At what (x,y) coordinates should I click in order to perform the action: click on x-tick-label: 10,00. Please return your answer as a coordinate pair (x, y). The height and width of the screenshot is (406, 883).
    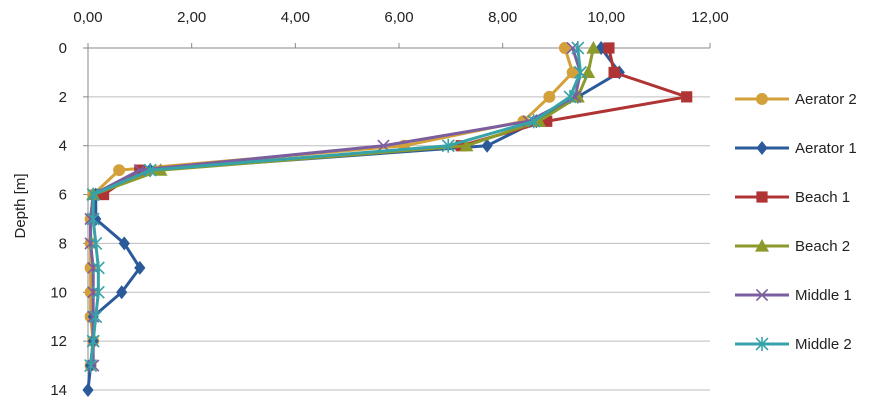
    Looking at the image, I should click on (607, 17).